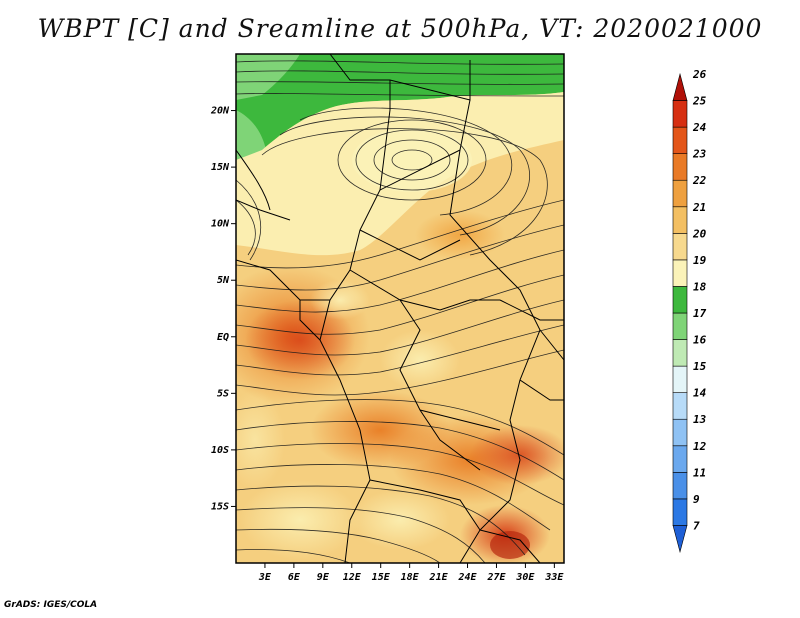 The image size is (800, 618). I want to click on lon-label: 15E, so click(381, 577).